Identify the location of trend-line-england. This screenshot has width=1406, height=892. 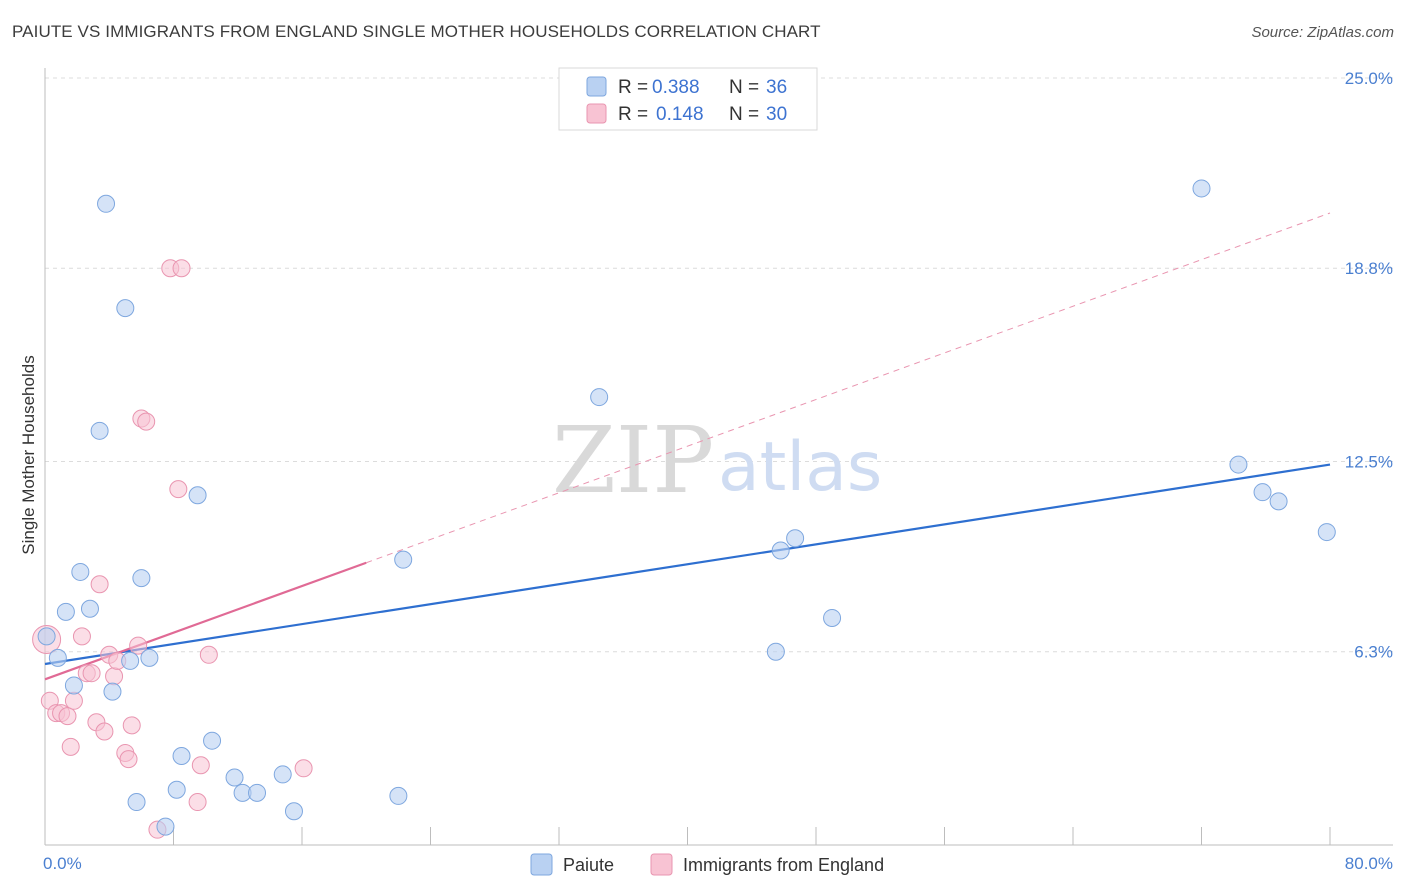
(205, 621).